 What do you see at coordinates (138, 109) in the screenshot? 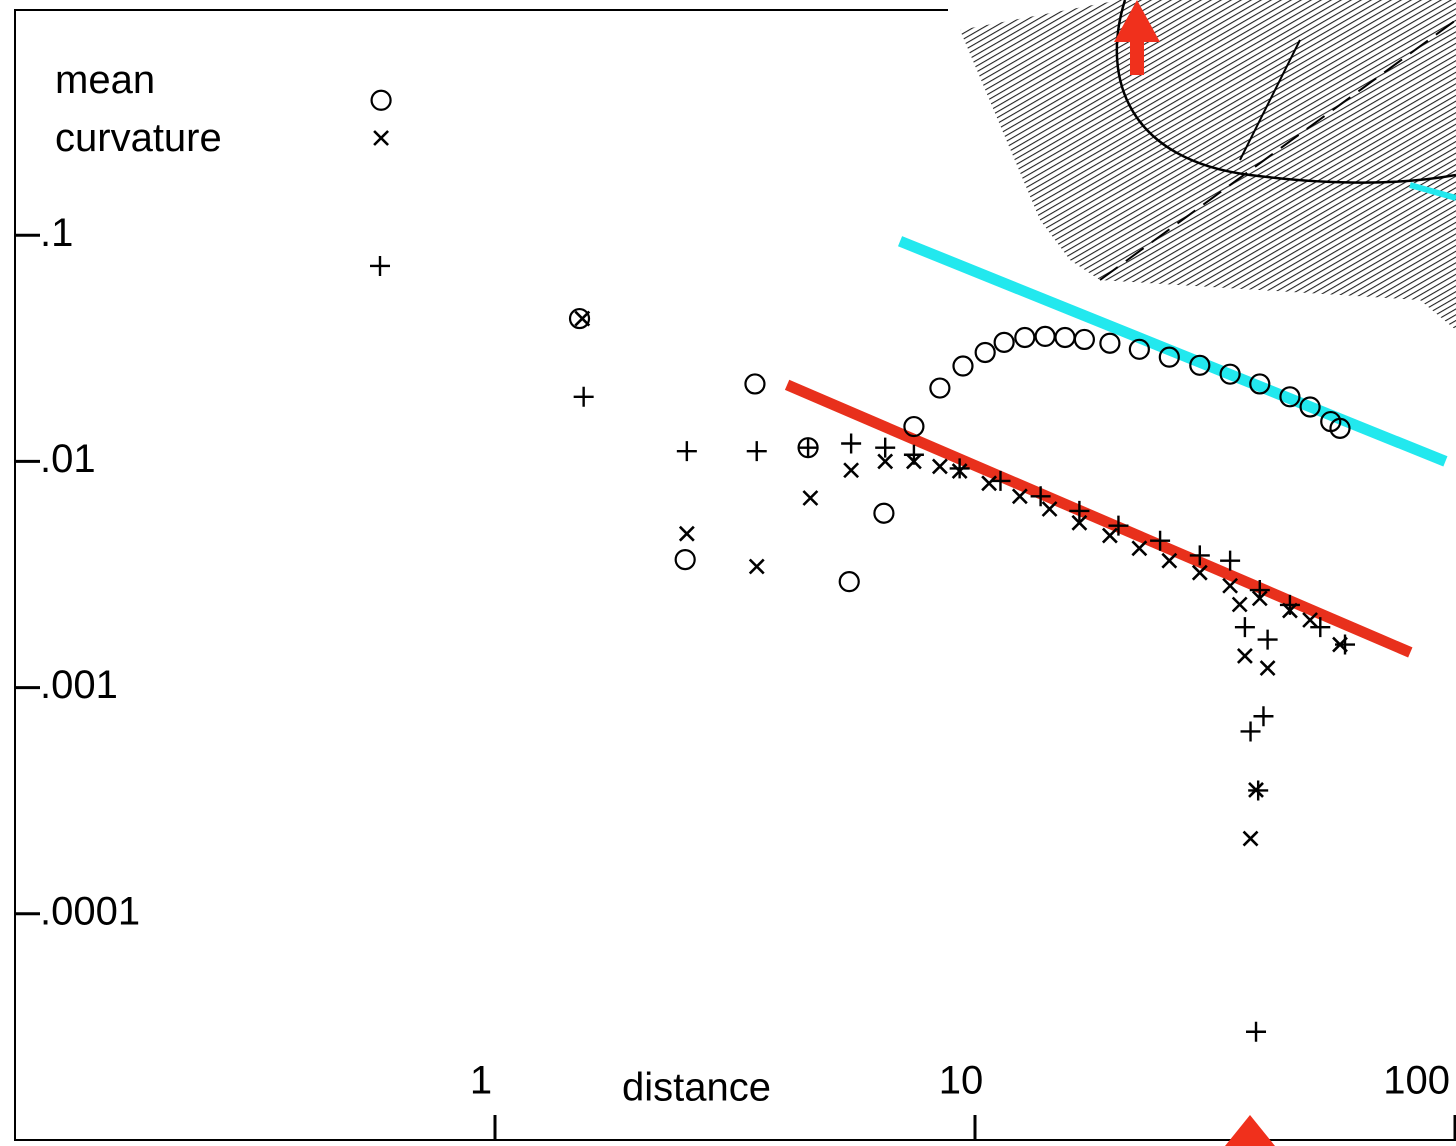
I see `y-label: mean curvature` at bounding box center [138, 109].